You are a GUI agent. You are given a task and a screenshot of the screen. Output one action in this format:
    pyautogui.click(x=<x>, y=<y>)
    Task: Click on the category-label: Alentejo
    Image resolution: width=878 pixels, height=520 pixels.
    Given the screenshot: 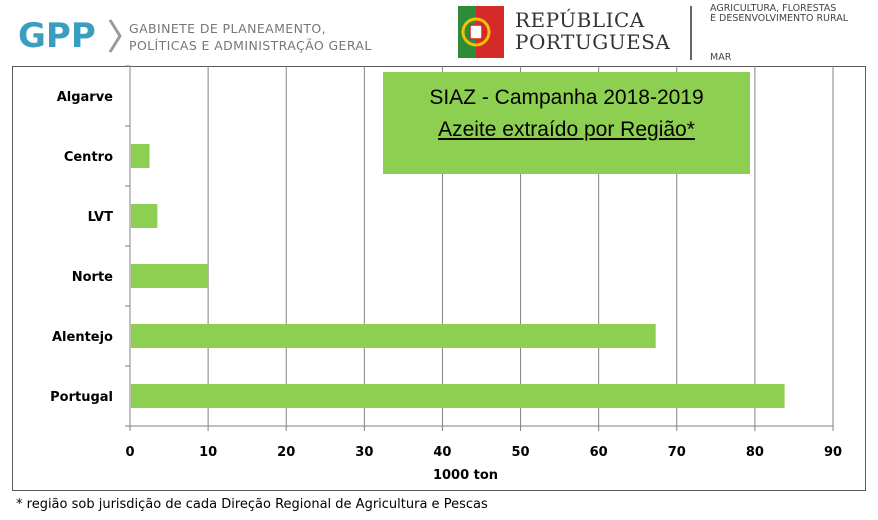 What is the action you would take?
    pyautogui.click(x=82, y=337)
    